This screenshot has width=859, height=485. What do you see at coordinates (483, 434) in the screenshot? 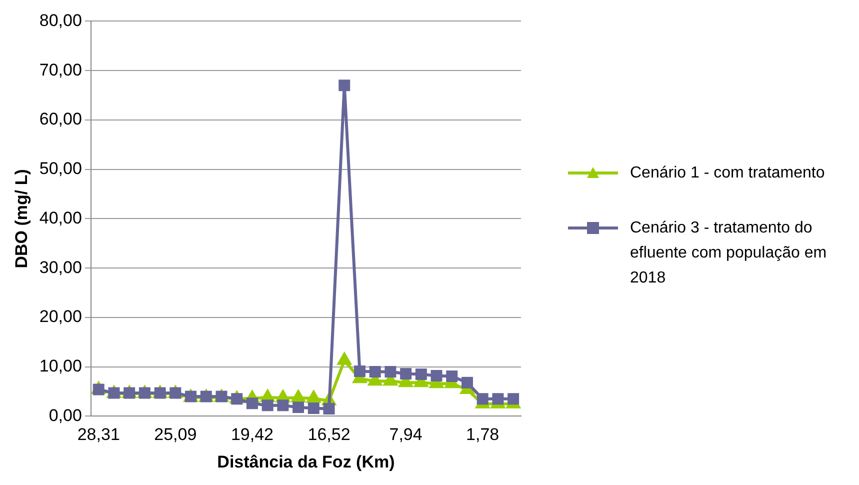
I see `x-tick-label: 1,78` at bounding box center [483, 434].